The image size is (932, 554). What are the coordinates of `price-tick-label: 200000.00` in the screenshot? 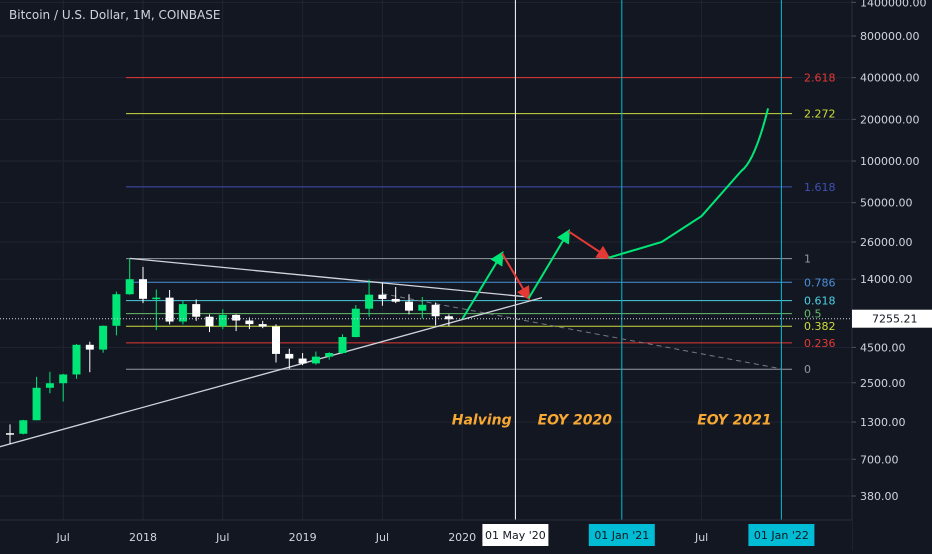 It's located at (890, 119).